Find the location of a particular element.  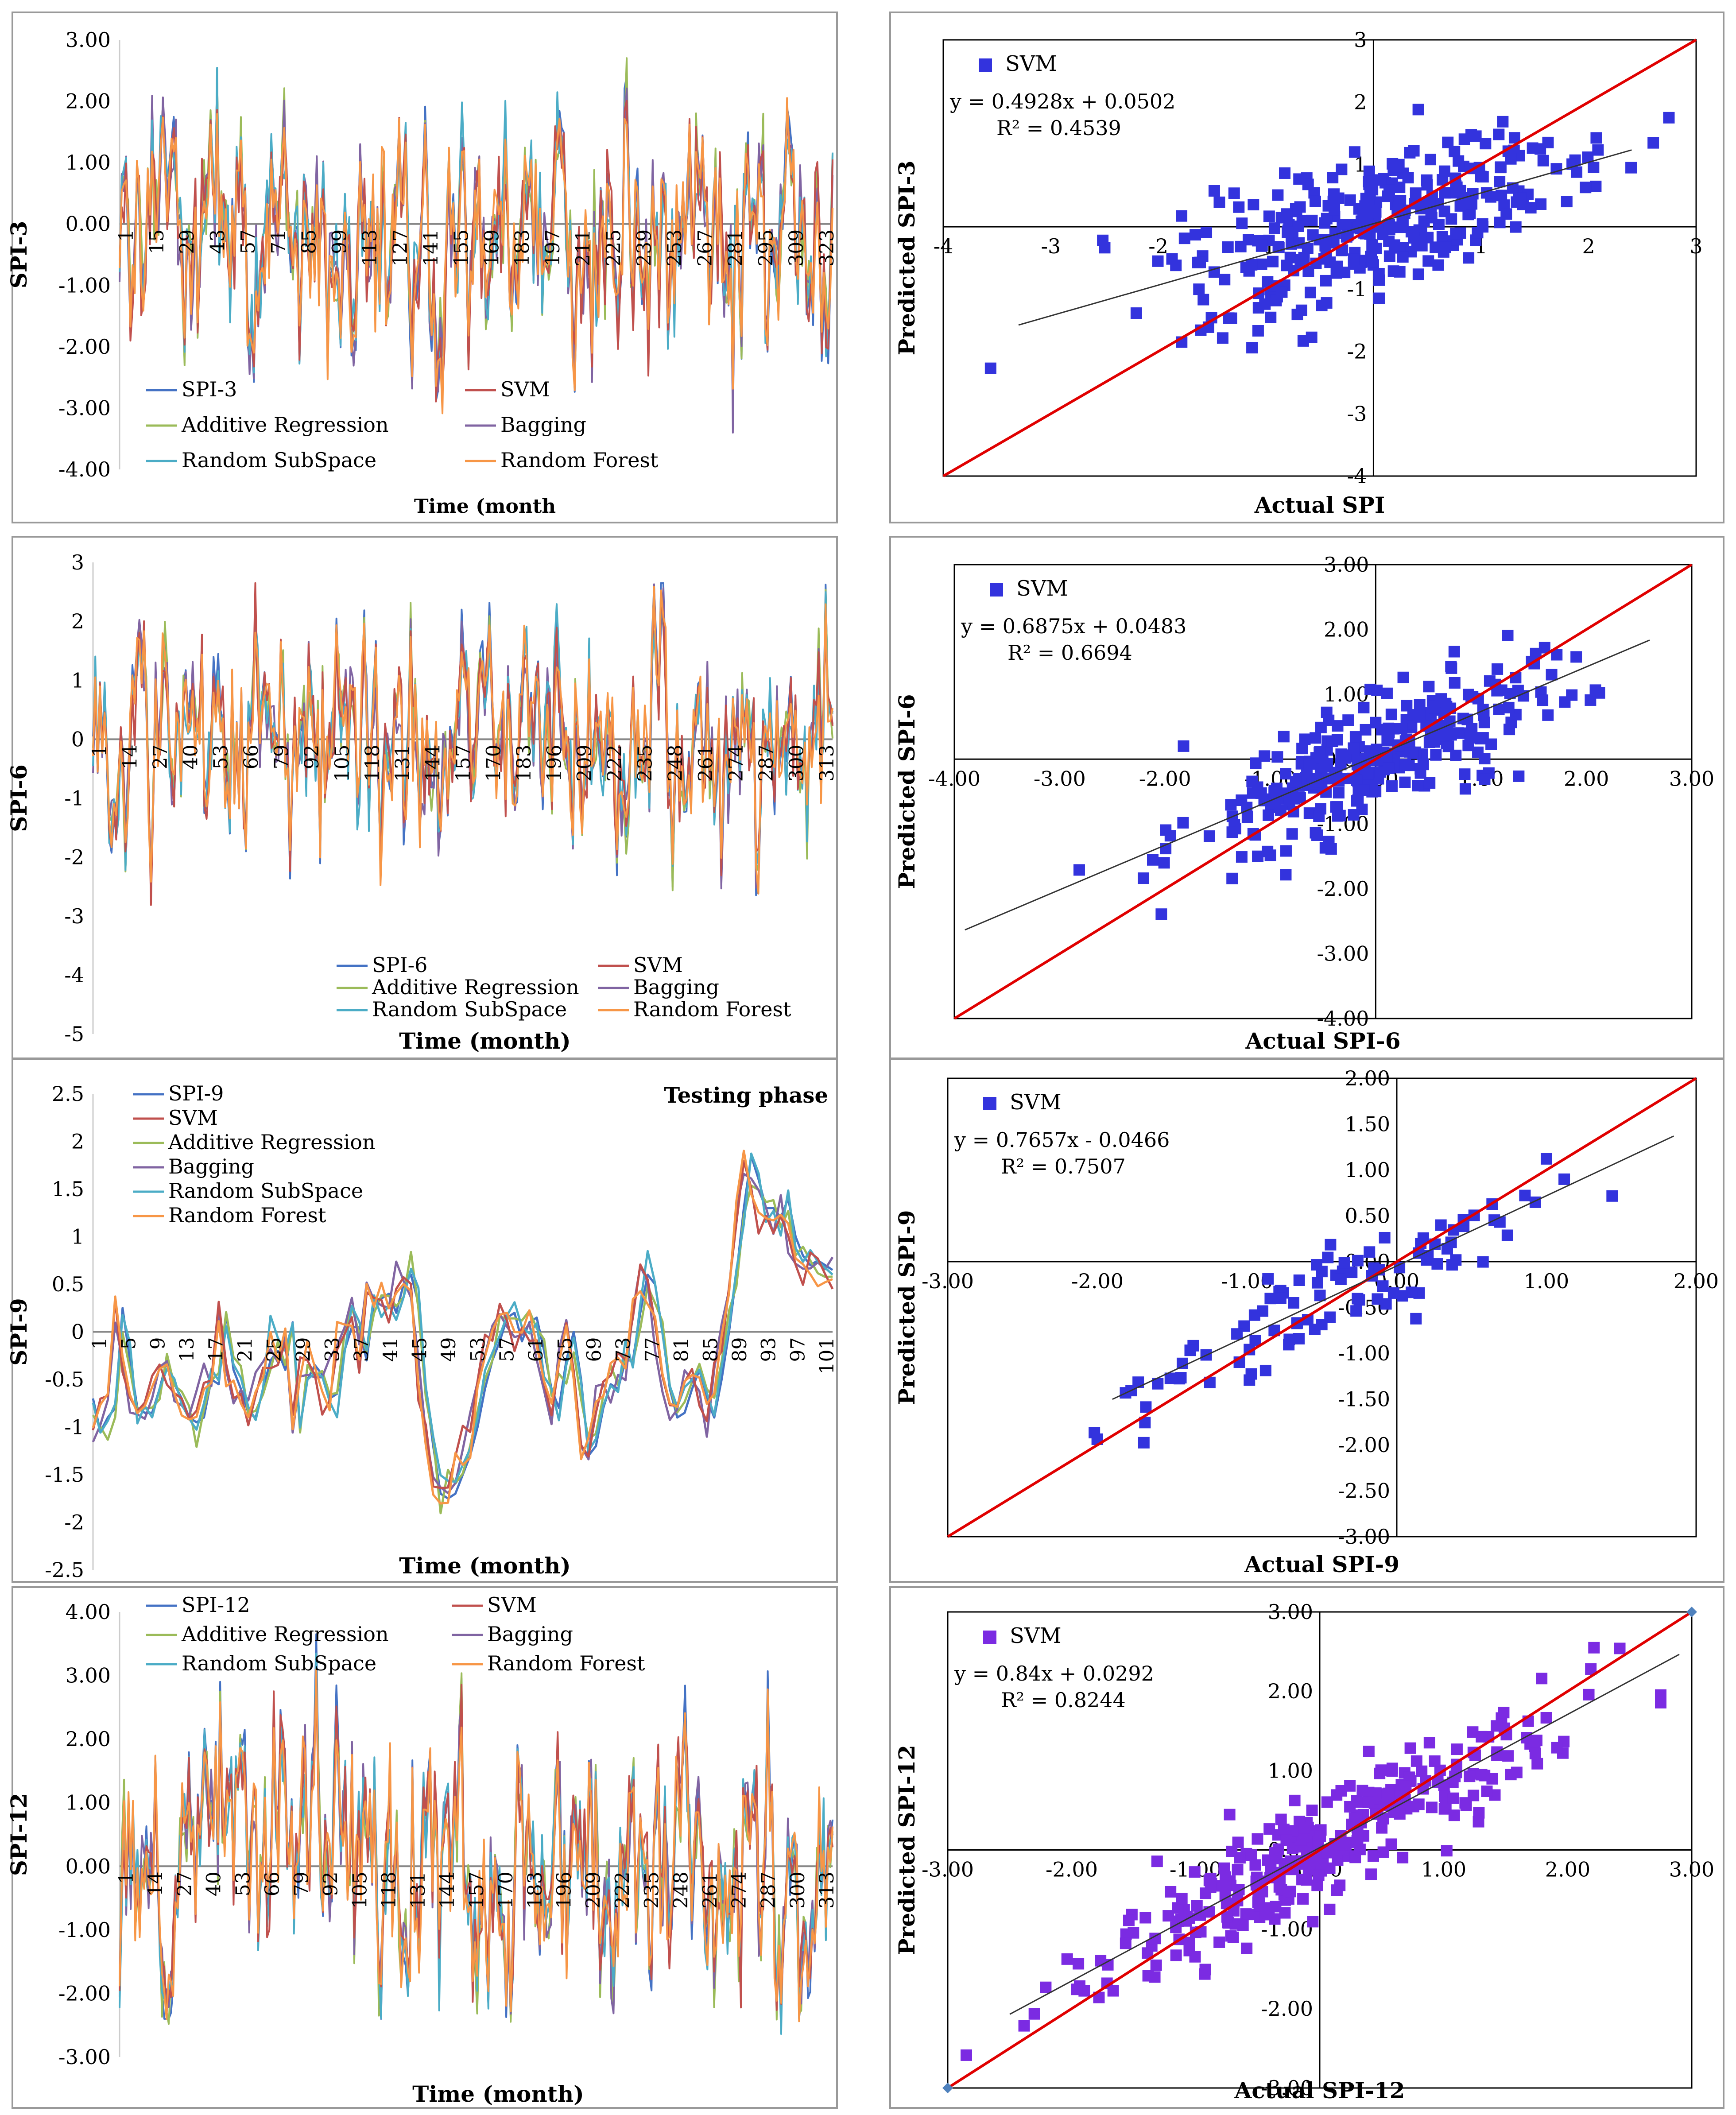

x-tick-label: 29 is located at coordinates (303, 1349).